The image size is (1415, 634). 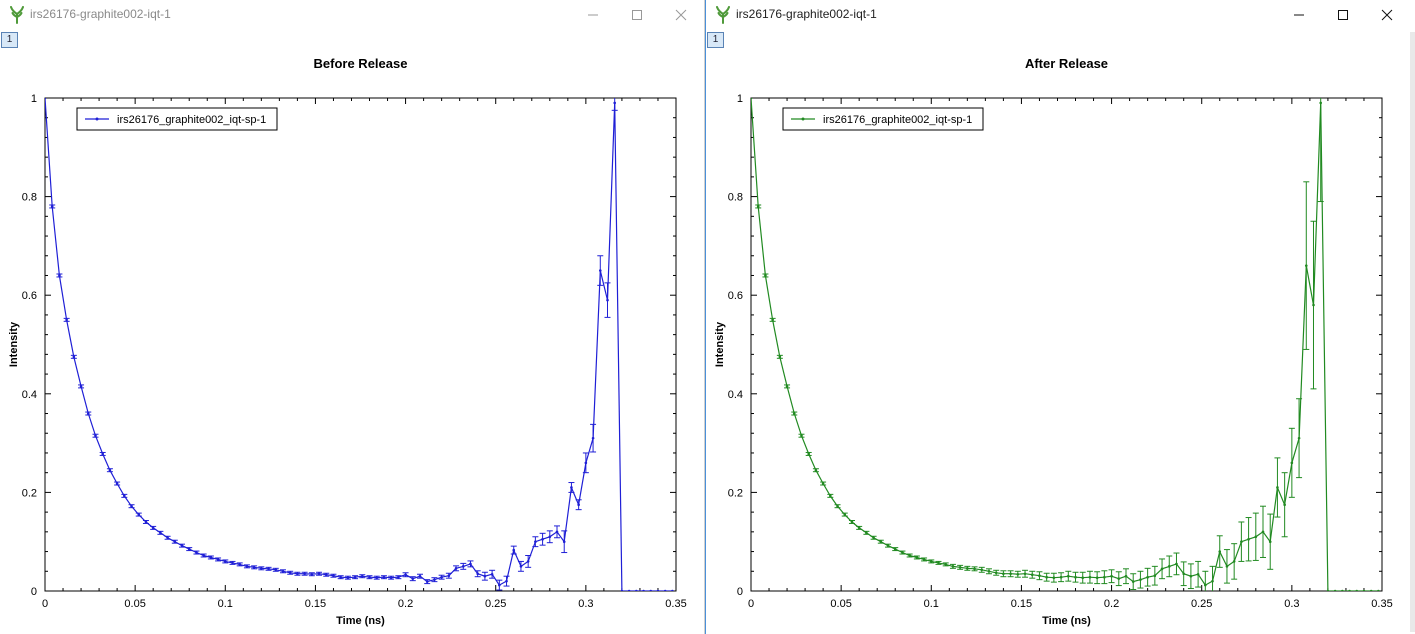 I want to click on y-axis-label: Intensity, so click(x=720, y=344).